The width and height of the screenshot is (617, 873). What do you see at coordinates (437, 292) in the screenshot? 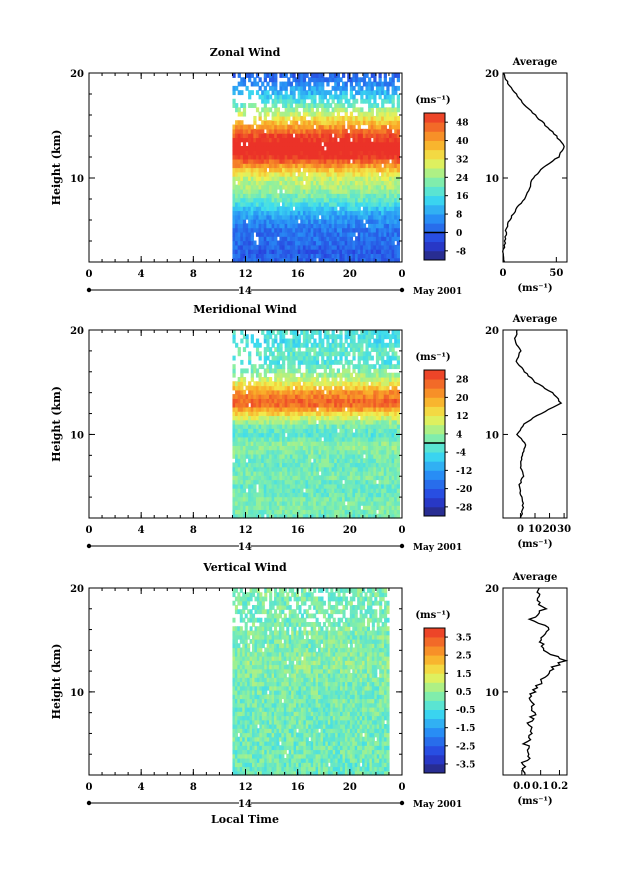
I see `date-label: May 2001` at bounding box center [437, 292].